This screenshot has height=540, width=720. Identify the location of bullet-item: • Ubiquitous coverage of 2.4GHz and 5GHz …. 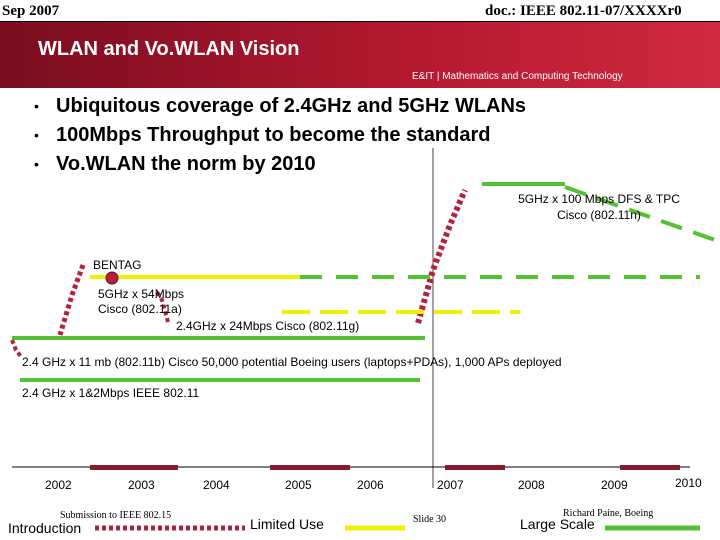
(280, 106).